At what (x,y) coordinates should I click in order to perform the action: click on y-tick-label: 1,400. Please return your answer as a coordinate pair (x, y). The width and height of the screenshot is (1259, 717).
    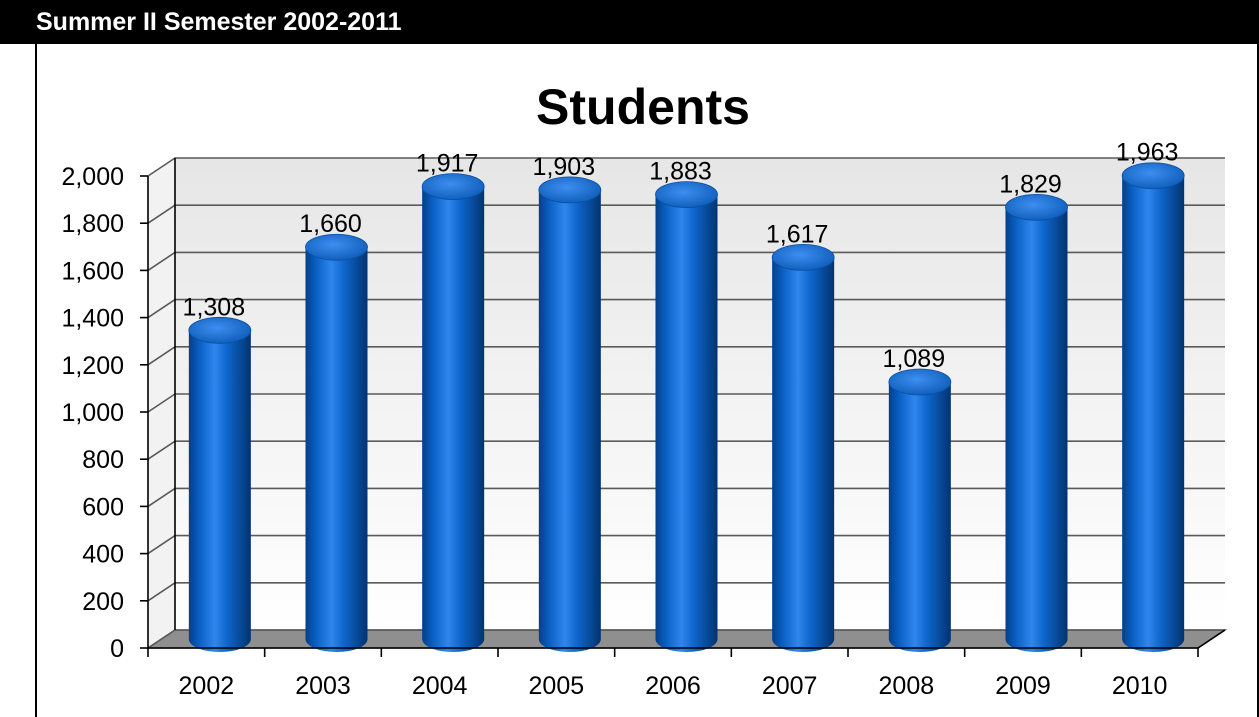
    Looking at the image, I should click on (92, 319).